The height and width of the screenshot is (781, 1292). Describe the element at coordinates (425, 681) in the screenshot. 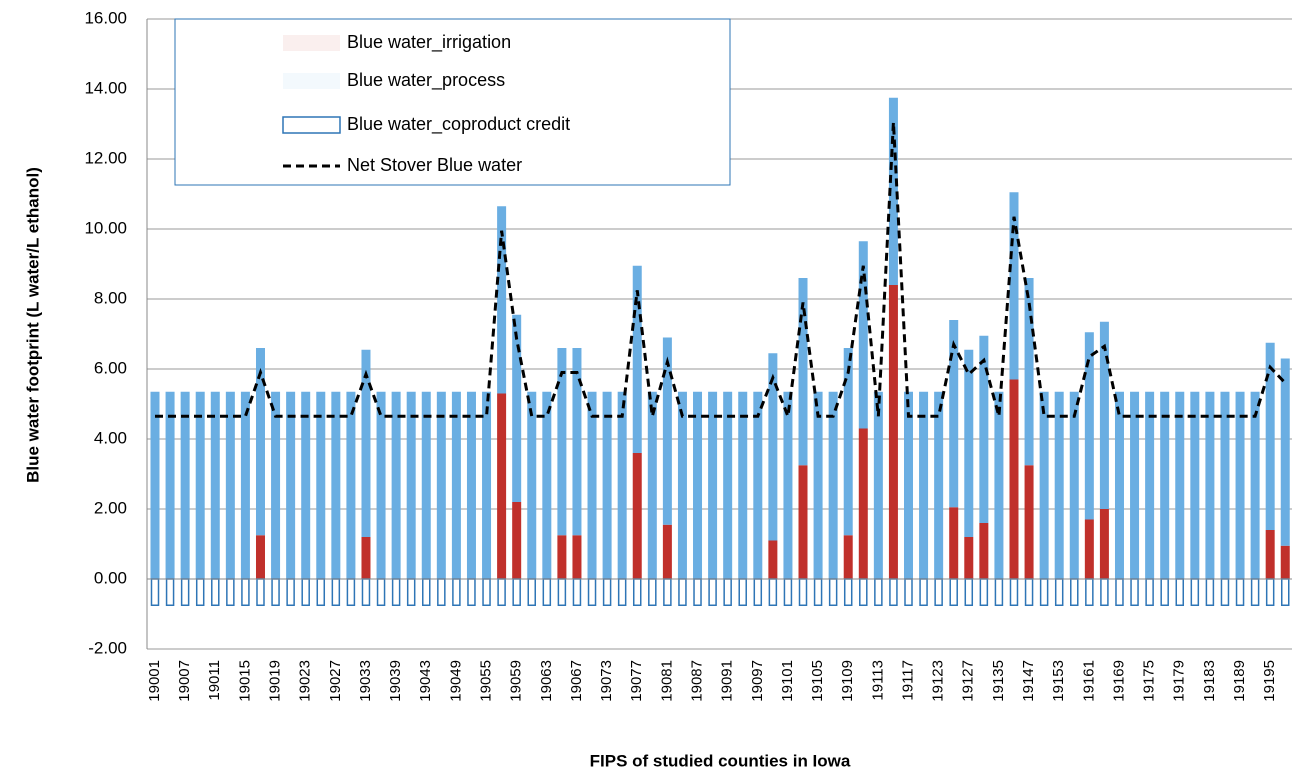

I see `x-tick-label: 19043` at that location.